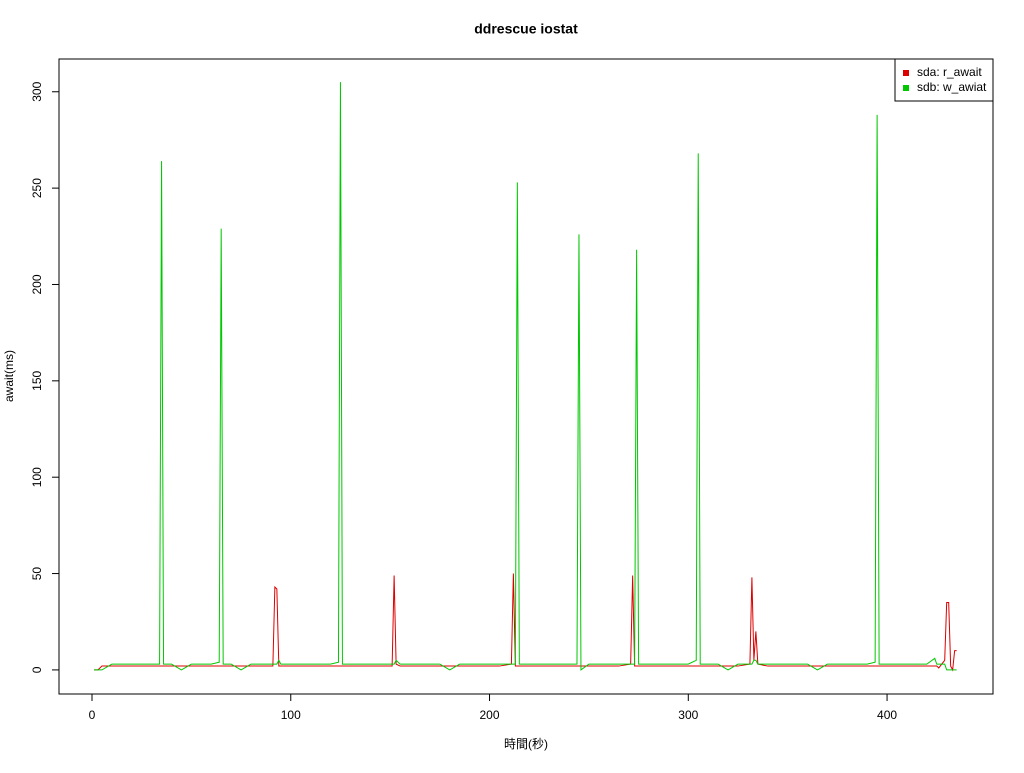 This screenshot has height=773, width=1024. I want to click on legend-box, so click(944, 80).